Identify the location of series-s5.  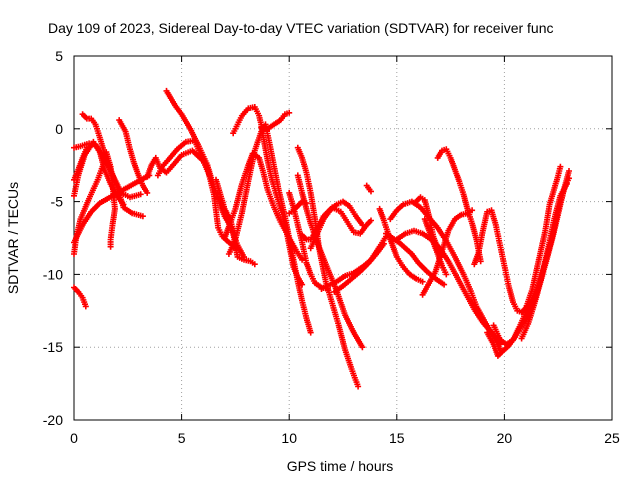
(80, 163).